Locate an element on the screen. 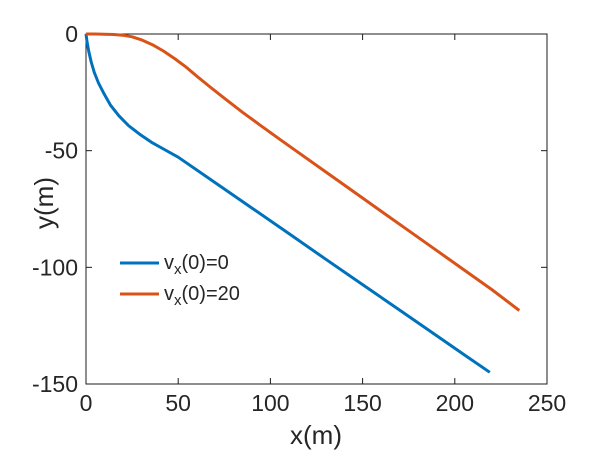  legend-label-1: vx(0)=20 is located at coordinates (202, 296).